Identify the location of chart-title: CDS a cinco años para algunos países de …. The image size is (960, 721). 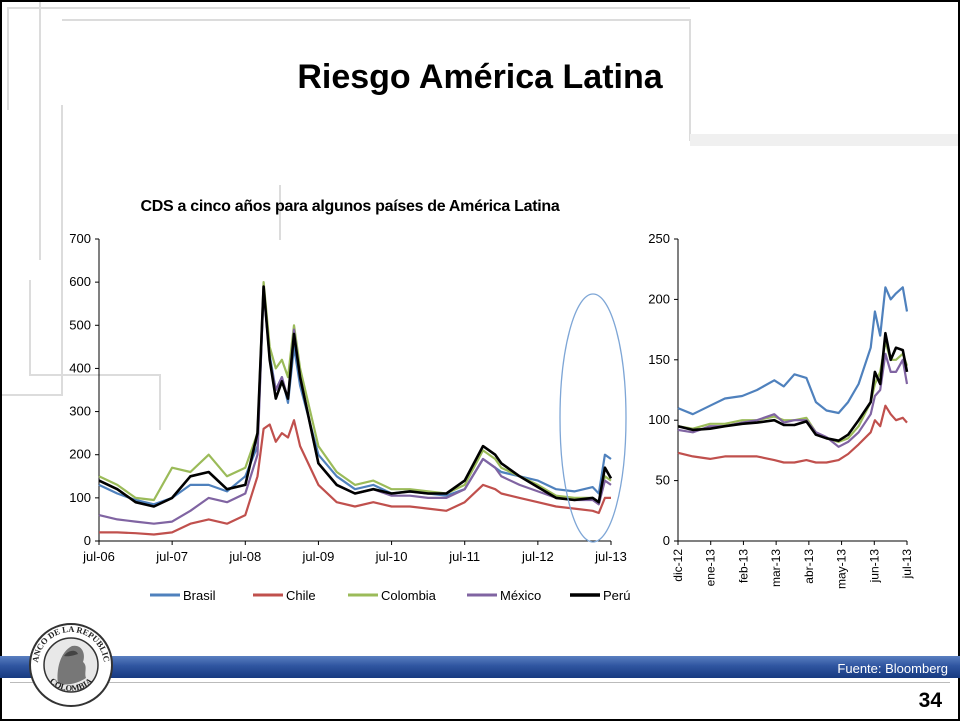
(350, 206).